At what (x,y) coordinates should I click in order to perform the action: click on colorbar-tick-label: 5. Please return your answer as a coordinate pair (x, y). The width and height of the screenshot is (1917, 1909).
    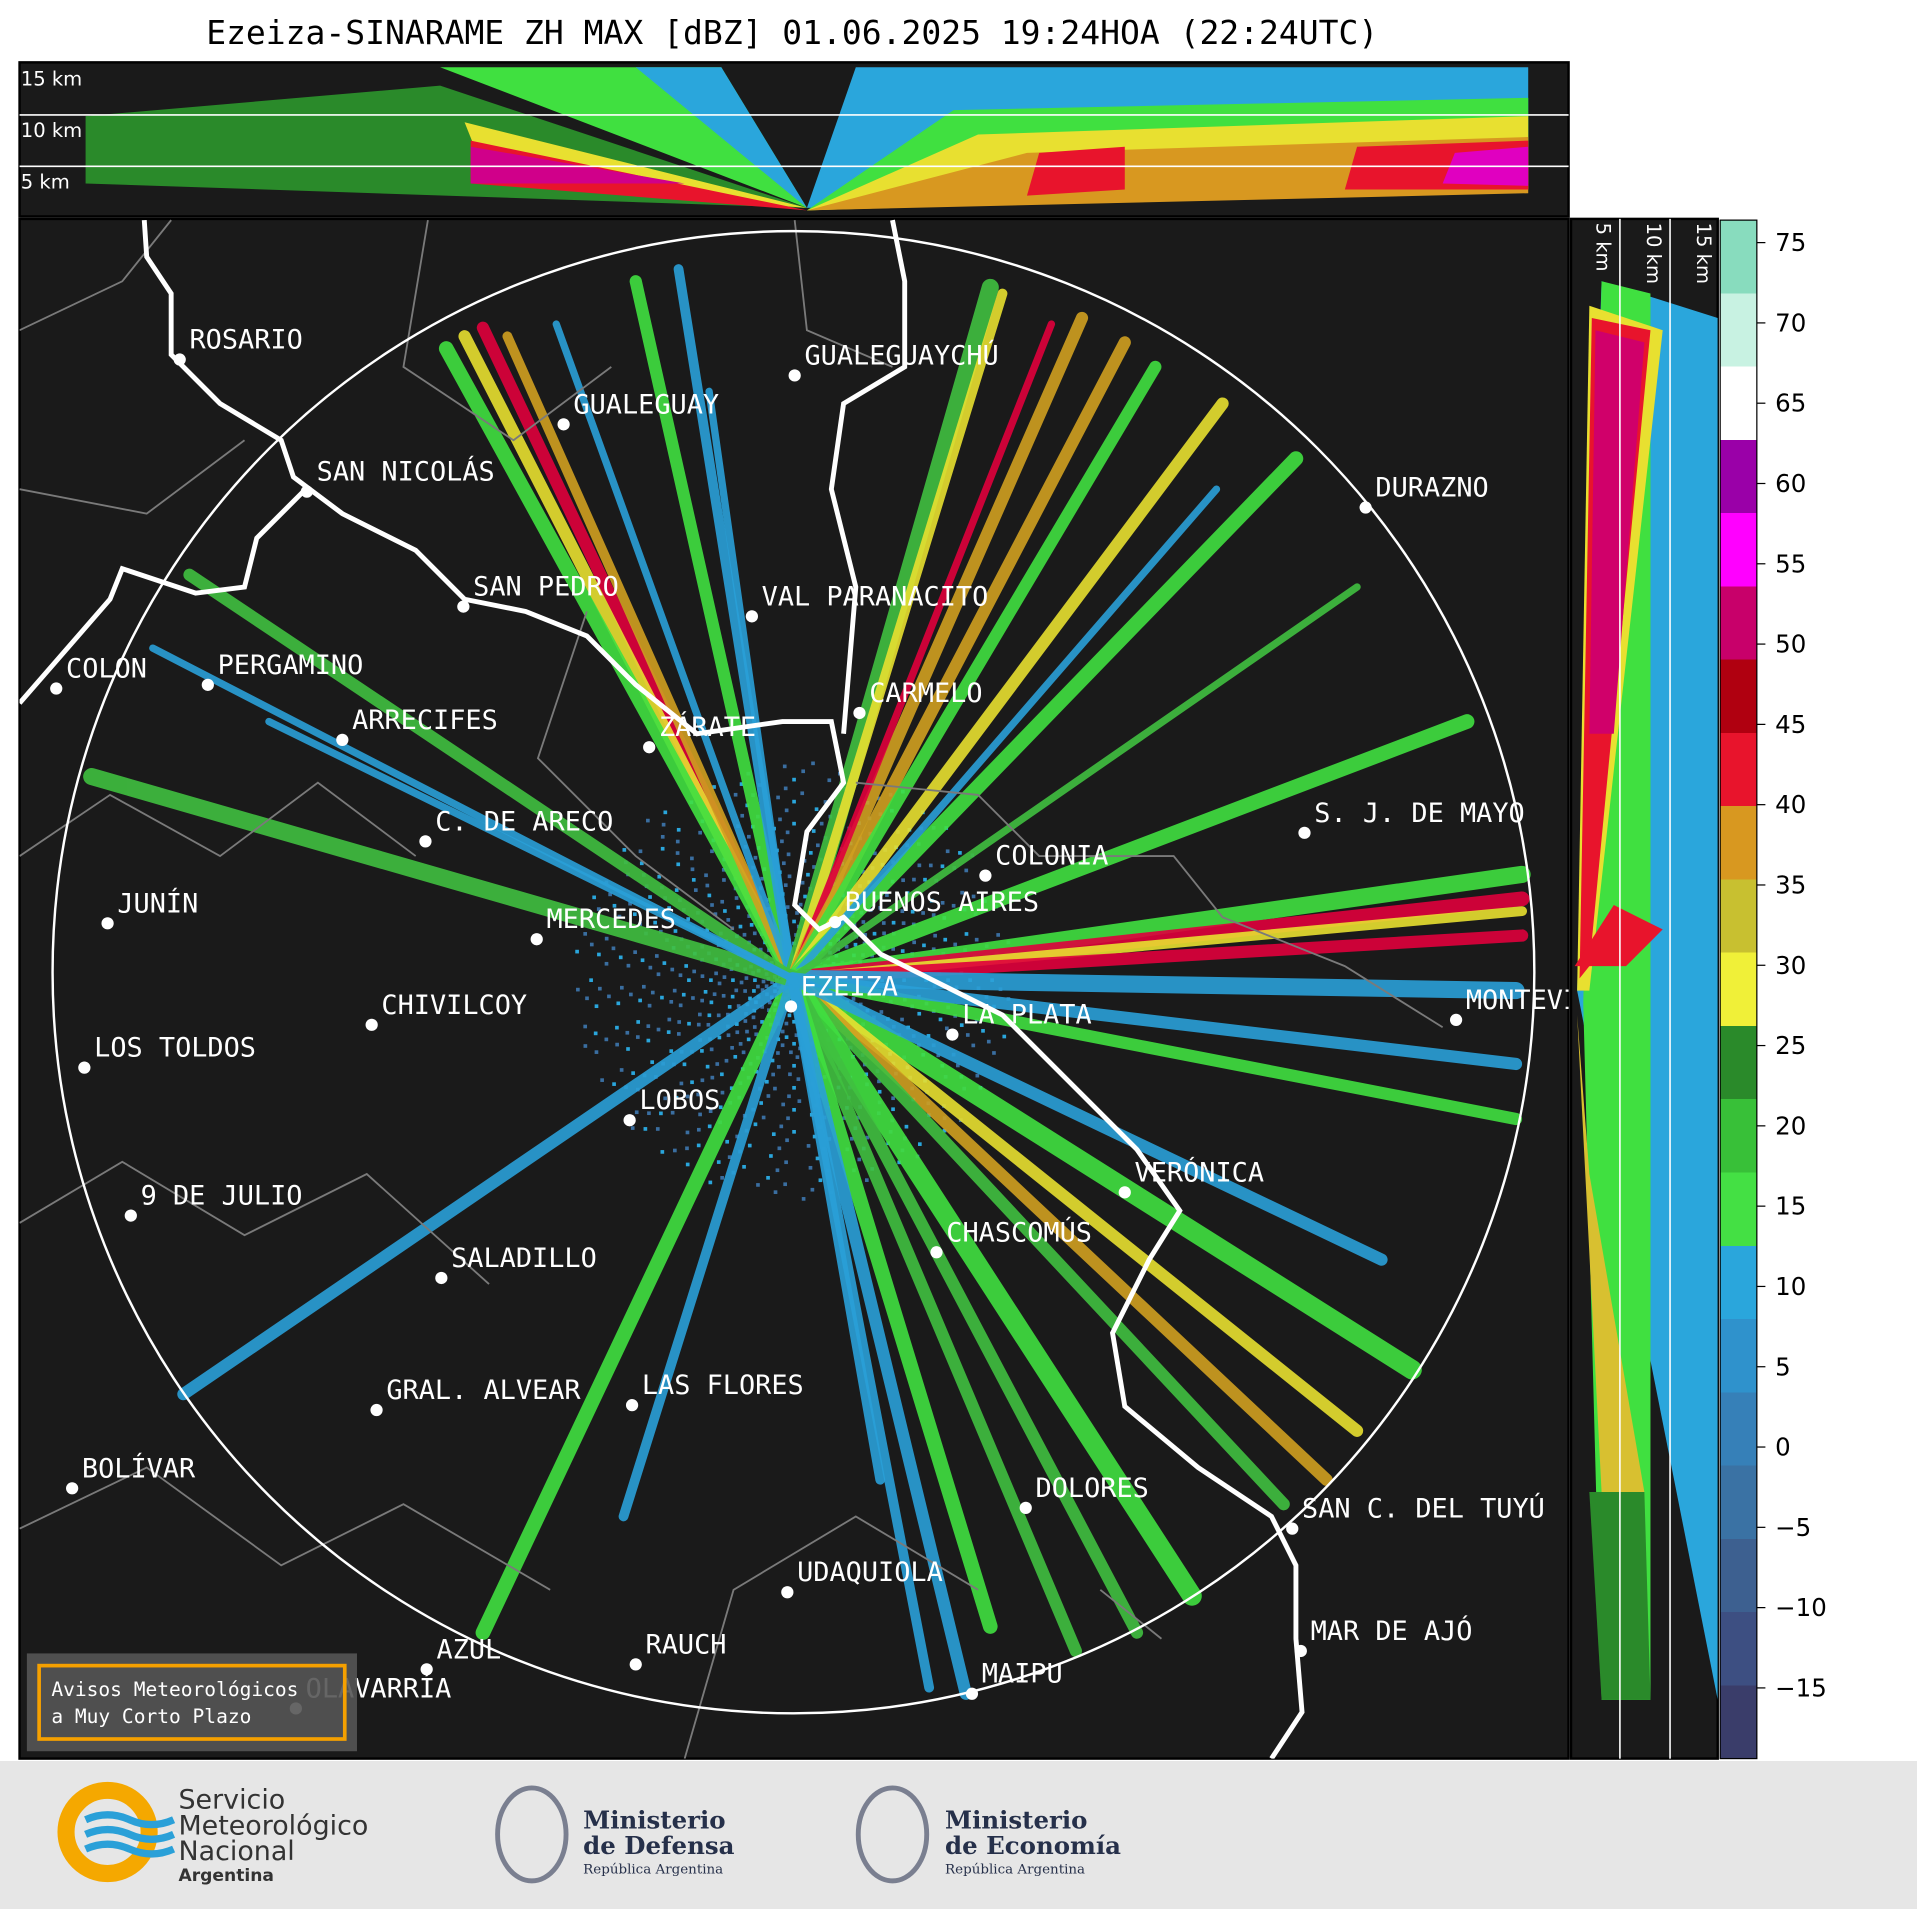
    Looking at the image, I should click on (1783, 1366).